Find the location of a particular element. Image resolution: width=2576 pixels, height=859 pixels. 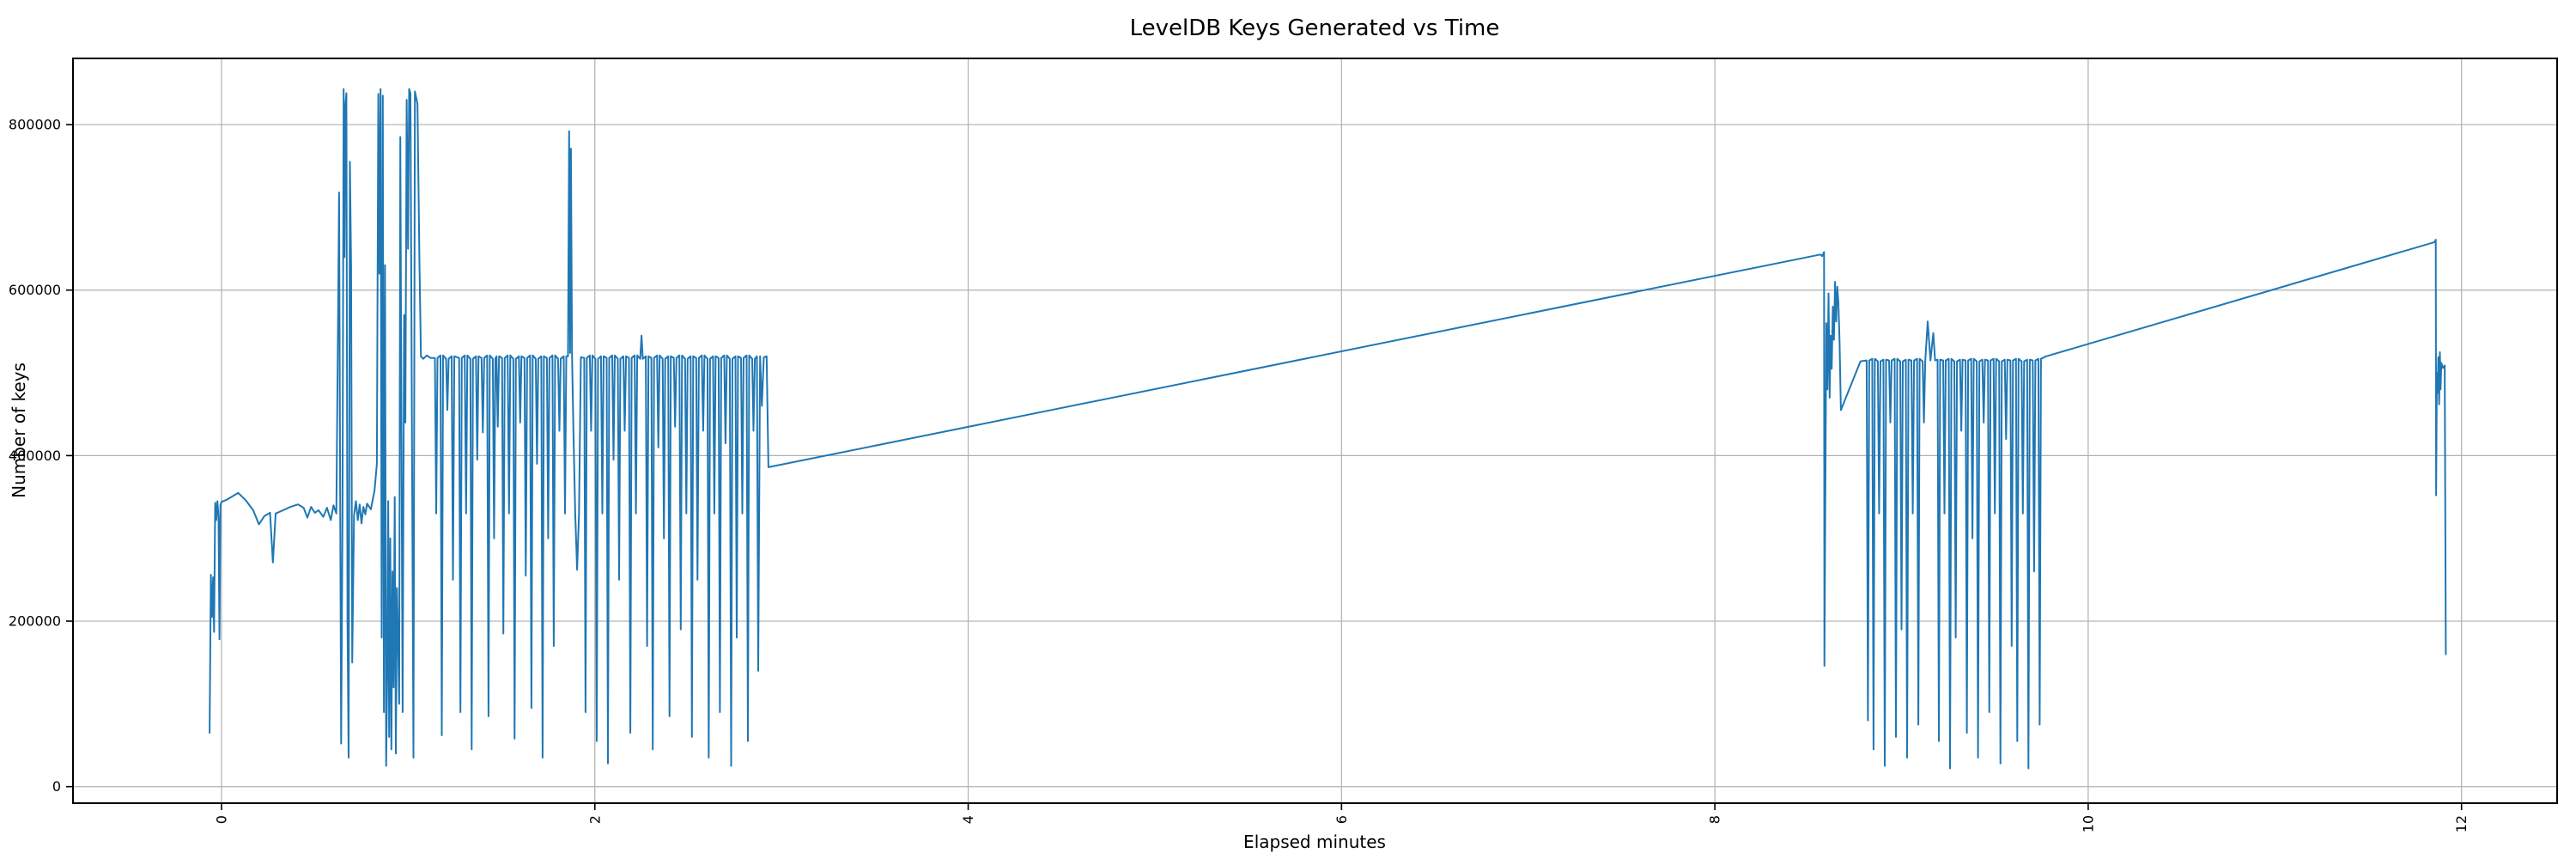

y-tick-label: 0 is located at coordinates (56, 786).